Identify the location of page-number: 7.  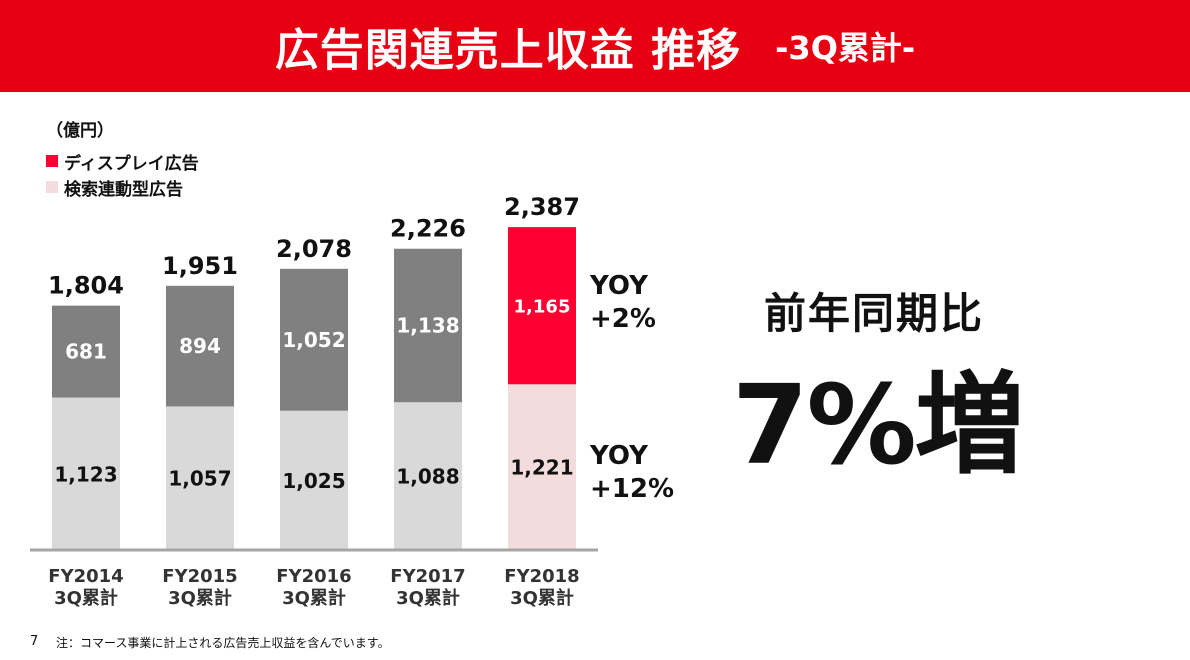
(34, 641).